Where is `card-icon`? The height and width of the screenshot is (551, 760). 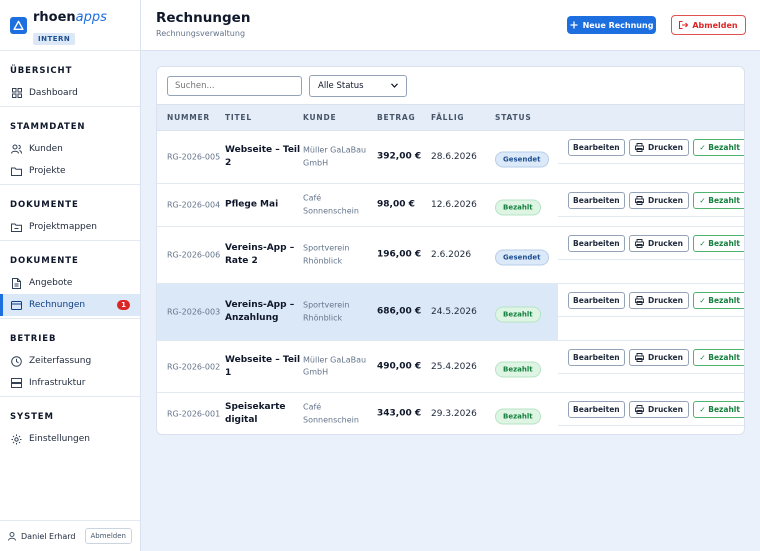
card-icon is located at coordinates (16, 305).